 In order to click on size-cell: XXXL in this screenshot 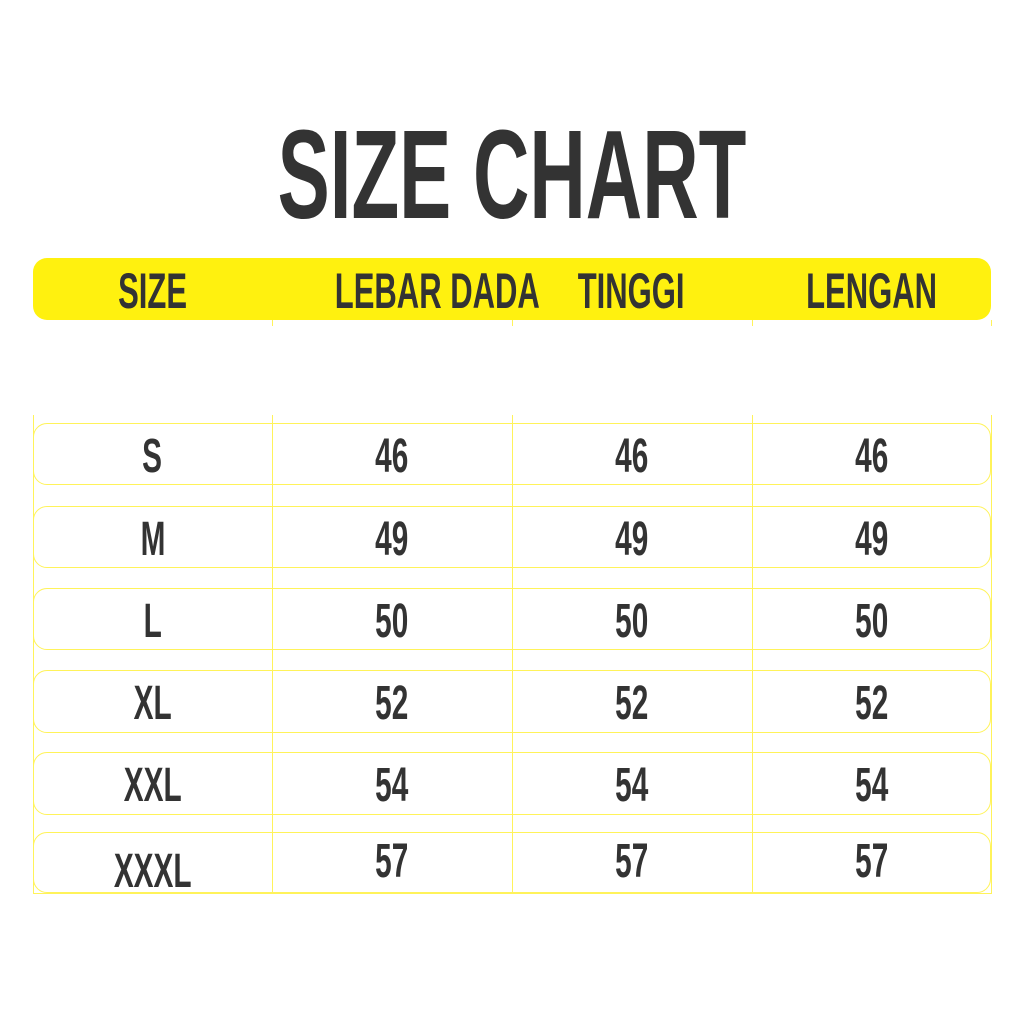, I will do `click(152, 872)`.